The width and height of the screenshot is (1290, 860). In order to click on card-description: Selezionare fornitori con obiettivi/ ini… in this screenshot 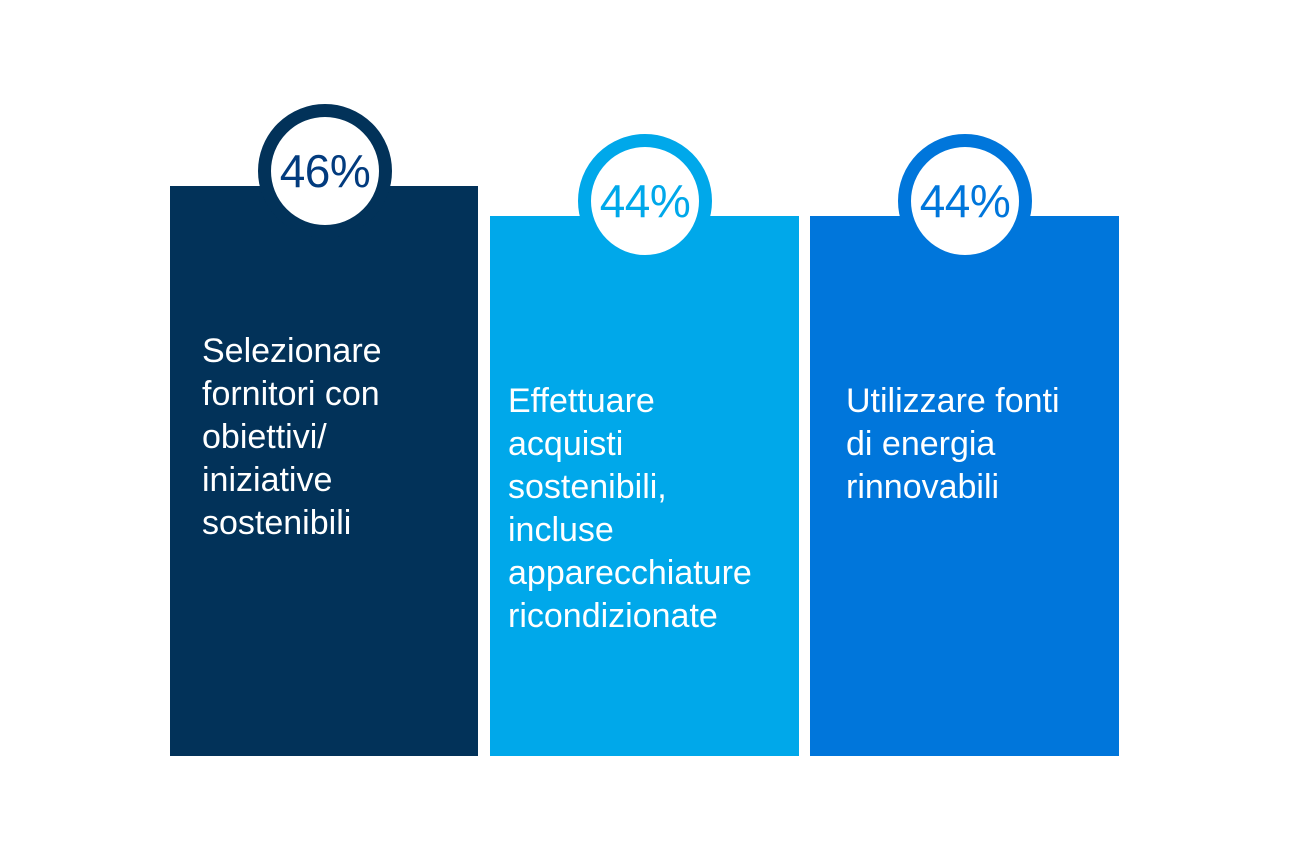, I will do `click(292, 437)`.